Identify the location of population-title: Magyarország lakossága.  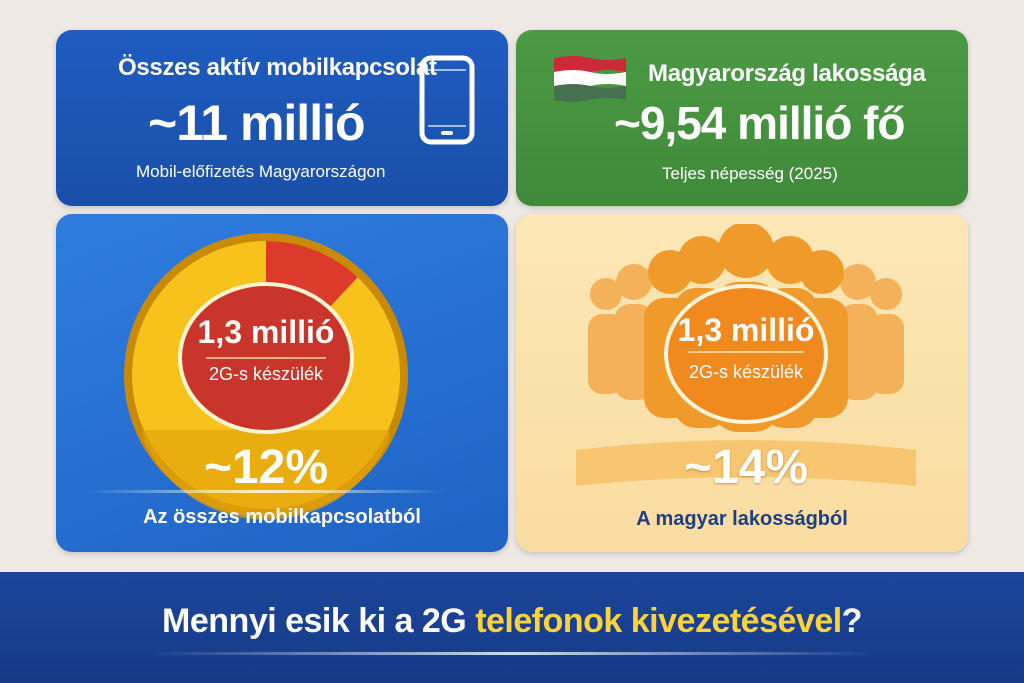
(787, 73).